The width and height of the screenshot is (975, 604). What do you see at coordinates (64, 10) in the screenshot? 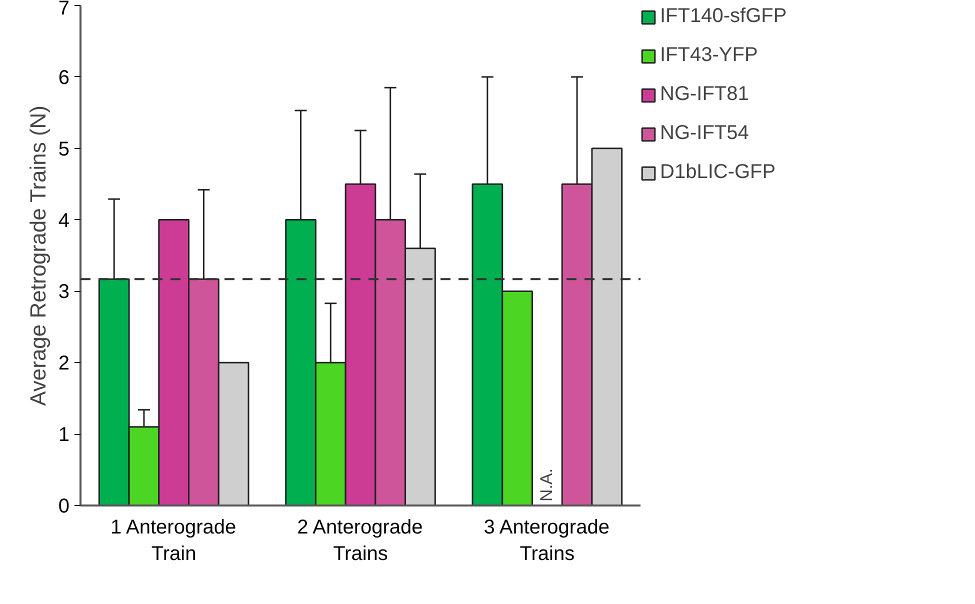
I see `y-tick-label: 7` at bounding box center [64, 10].